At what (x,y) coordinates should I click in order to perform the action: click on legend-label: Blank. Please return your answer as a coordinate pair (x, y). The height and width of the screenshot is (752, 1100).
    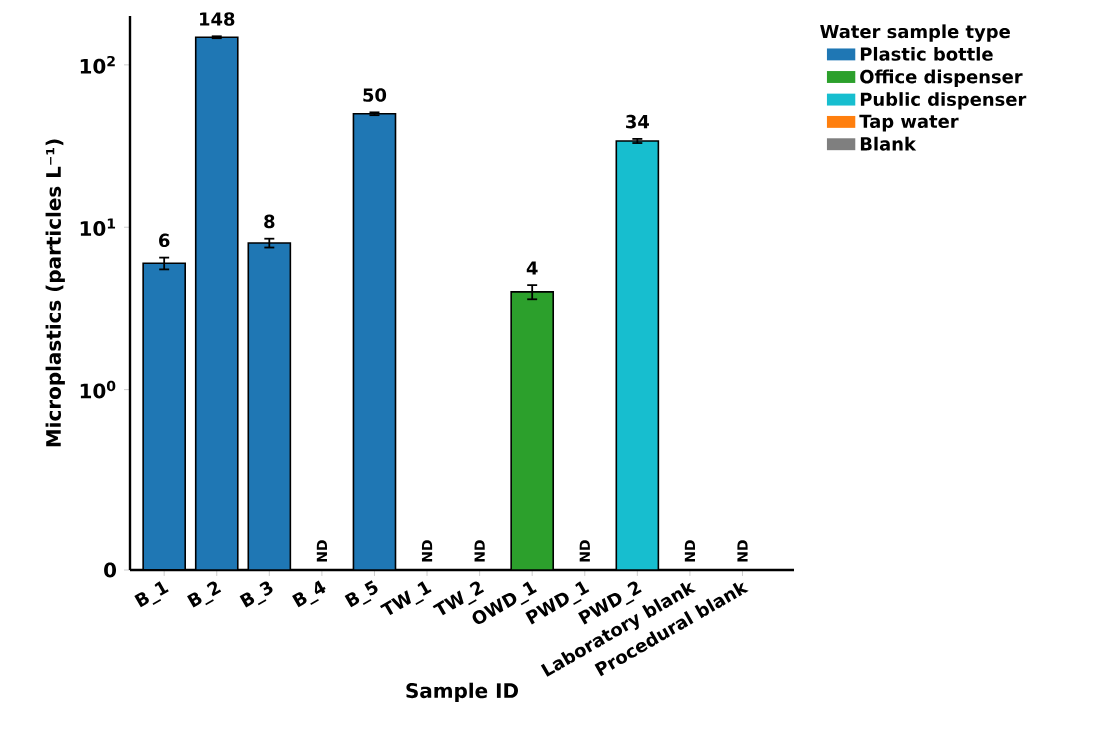
    Looking at the image, I should click on (888, 143).